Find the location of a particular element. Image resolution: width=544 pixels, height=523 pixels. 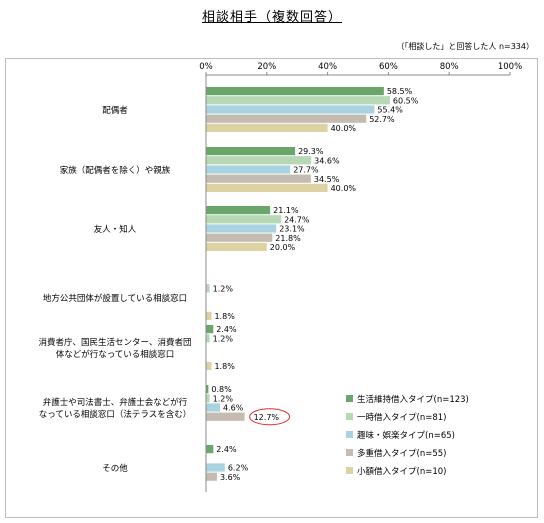

legend-label: 多重借入タイプ(n=55) is located at coordinates (401, 453).